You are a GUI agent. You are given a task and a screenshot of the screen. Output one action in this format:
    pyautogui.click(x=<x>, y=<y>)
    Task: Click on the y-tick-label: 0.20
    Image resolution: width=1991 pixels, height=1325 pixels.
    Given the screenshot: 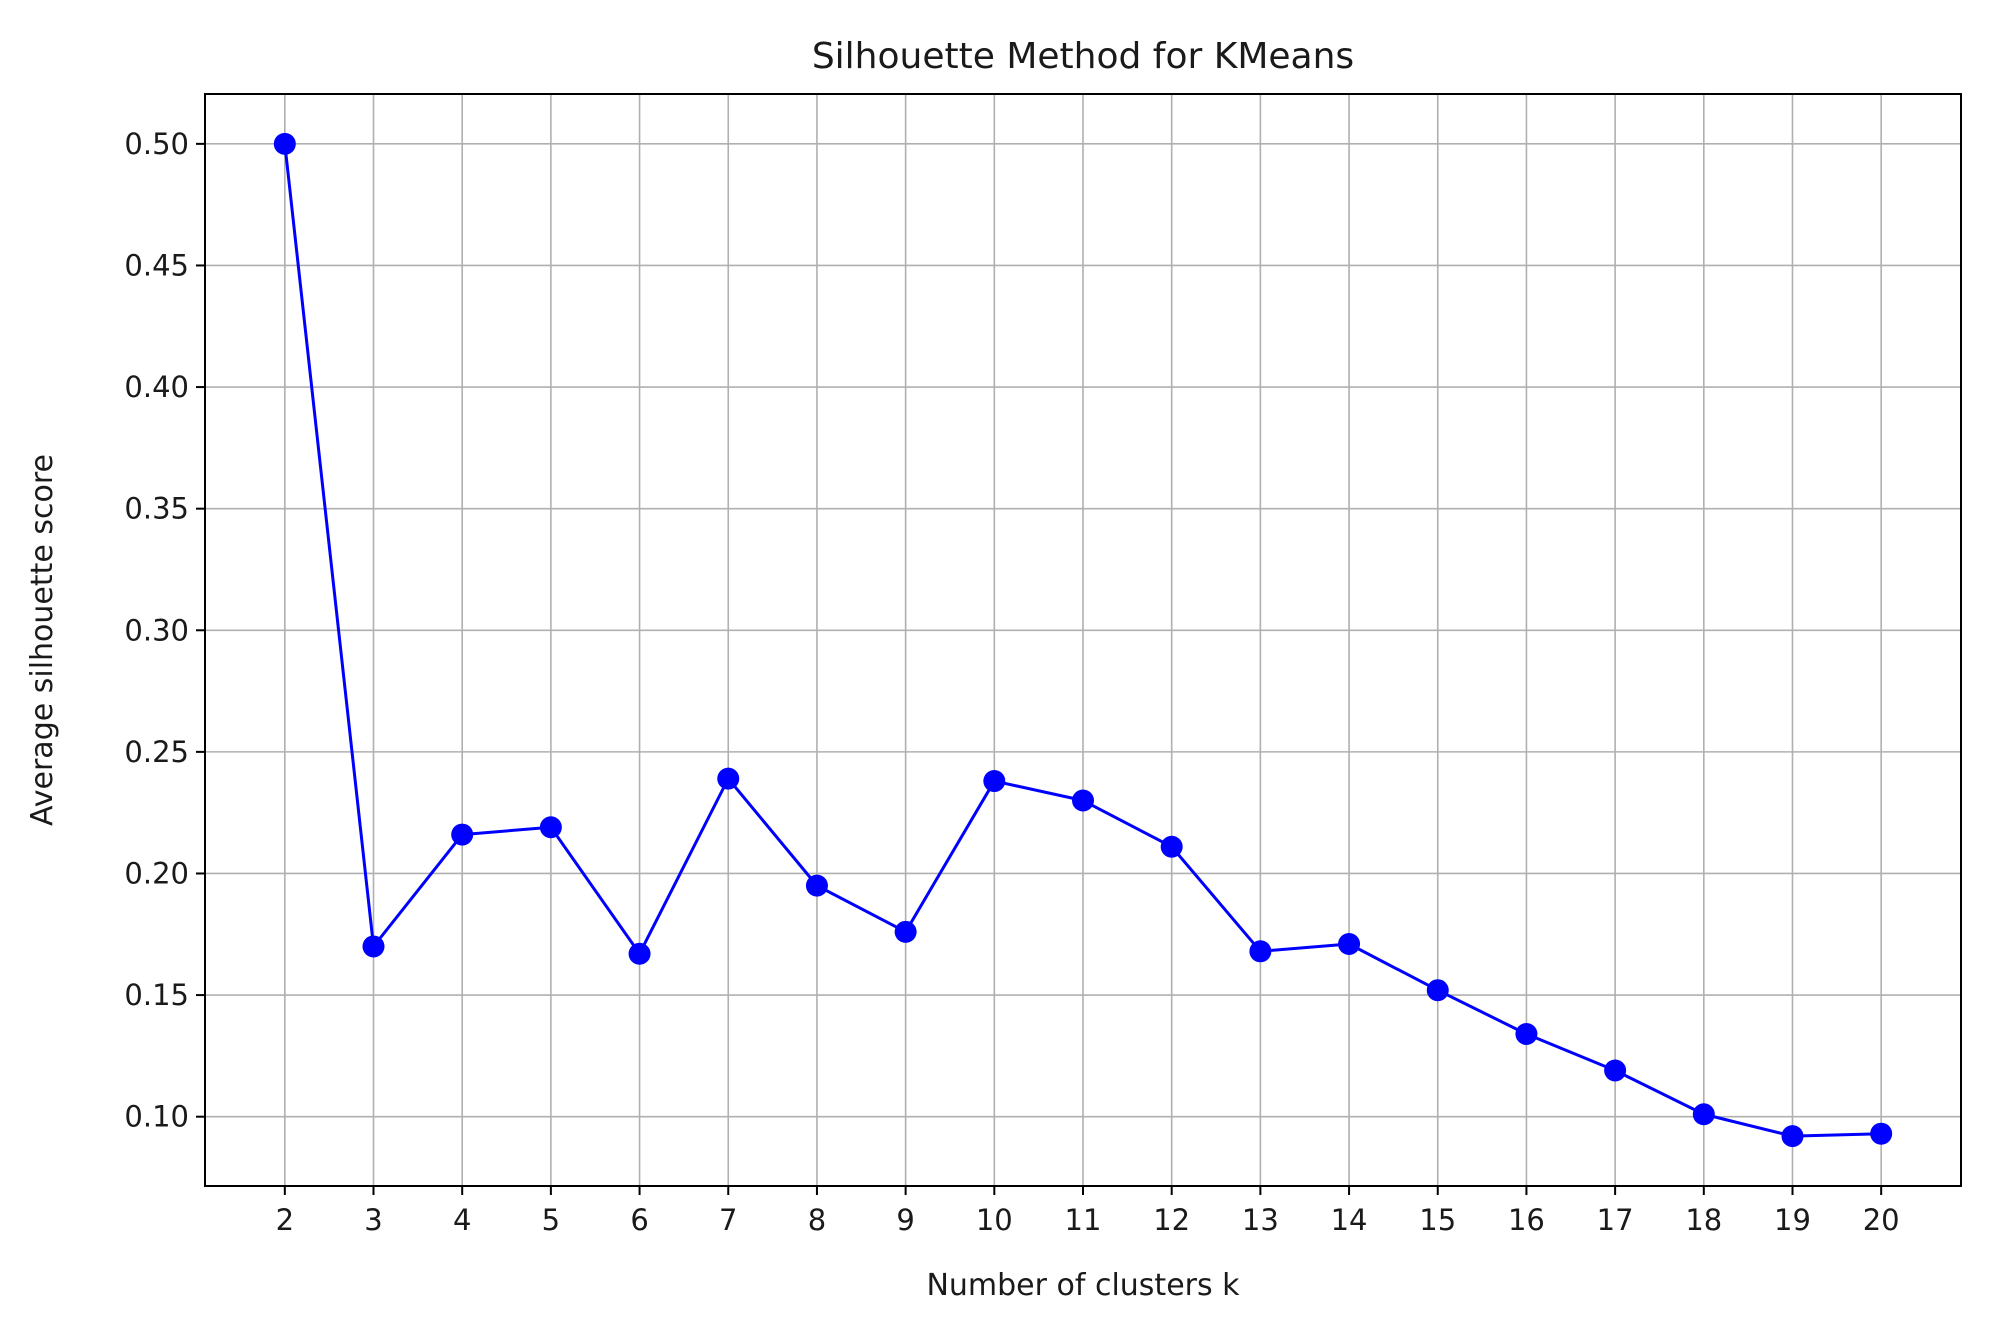 What is the action you would take?
    pyautogui.click(x=156, y=873)
    